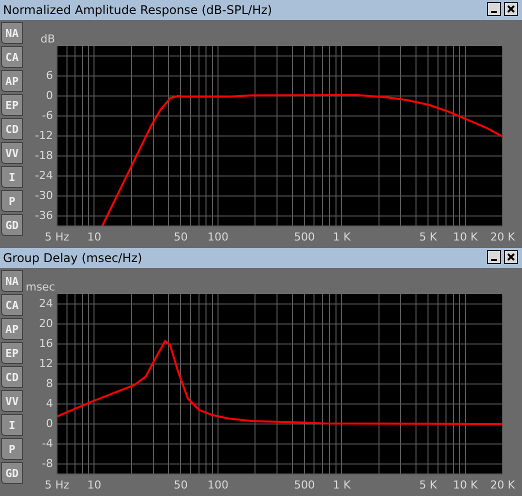  Describe the element at coordinates (46, 363) in the screenshot. I see `y-tick-label: 12` at that location.